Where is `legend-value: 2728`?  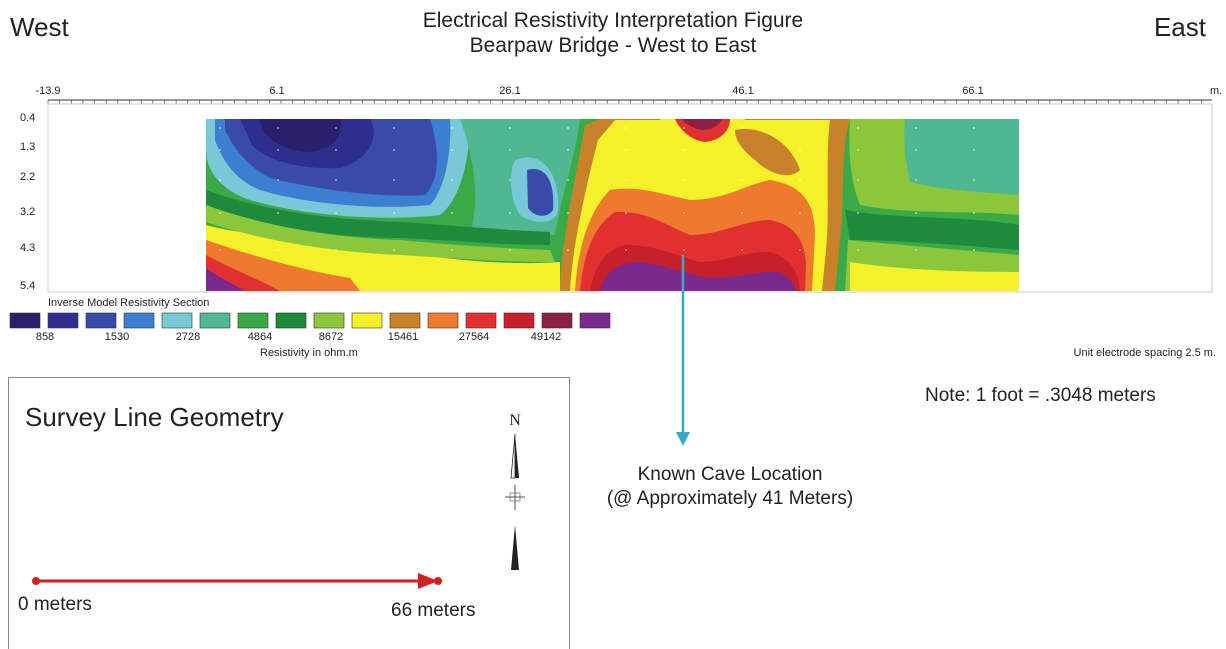
legend-value: 2728 is located at coordinates (188, 337).